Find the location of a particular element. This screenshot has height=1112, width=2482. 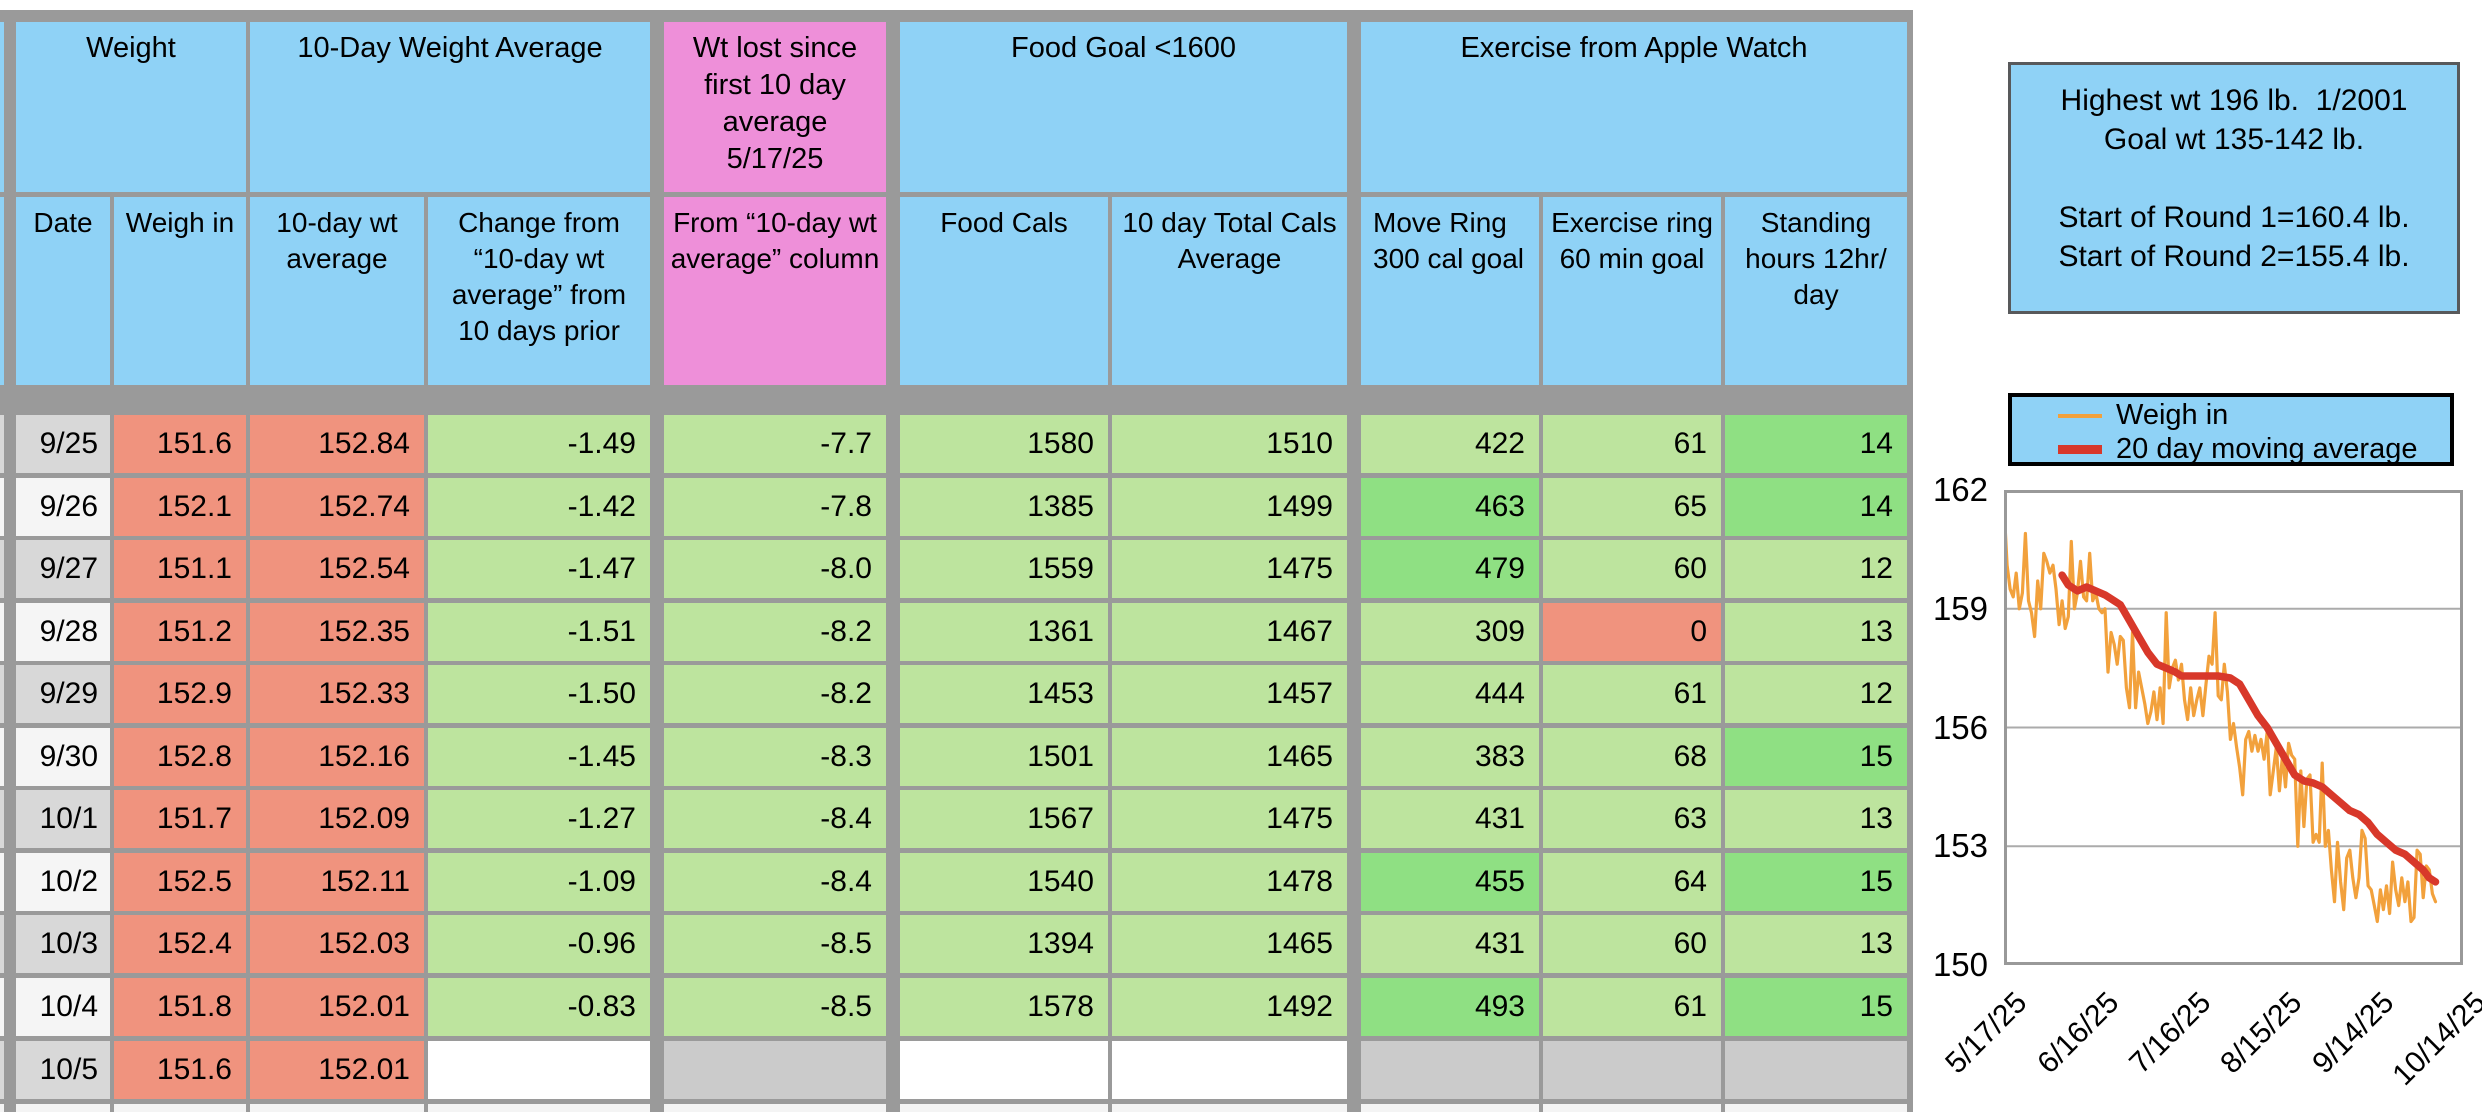

data-cell: 0 is located at coordinates (1632, 632).